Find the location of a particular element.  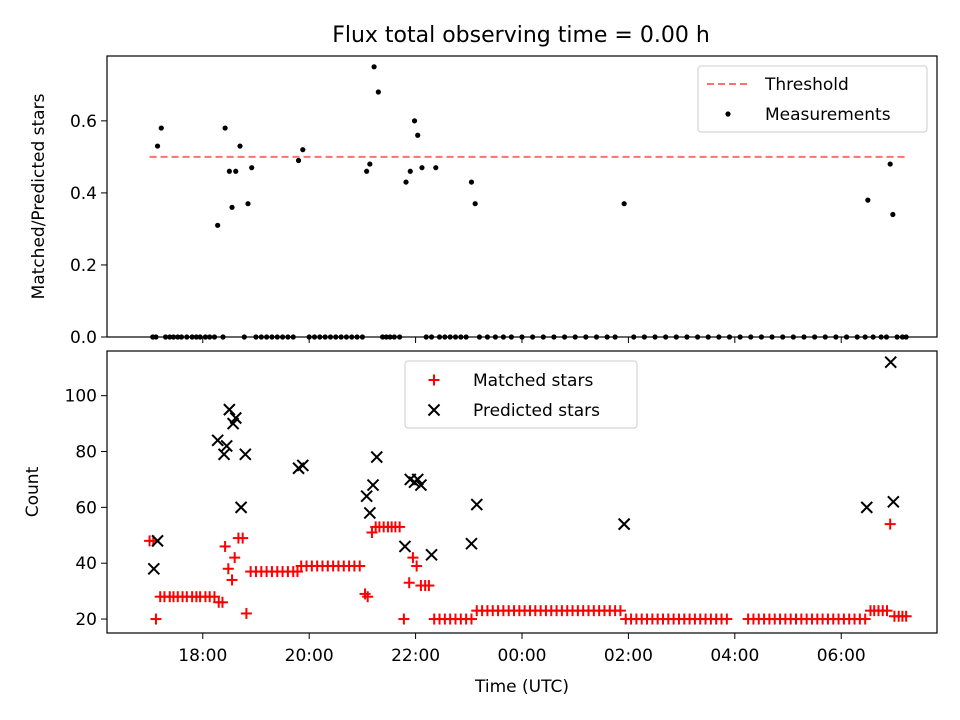

y-tick-label: 20 is located at coordinates (86, 620).